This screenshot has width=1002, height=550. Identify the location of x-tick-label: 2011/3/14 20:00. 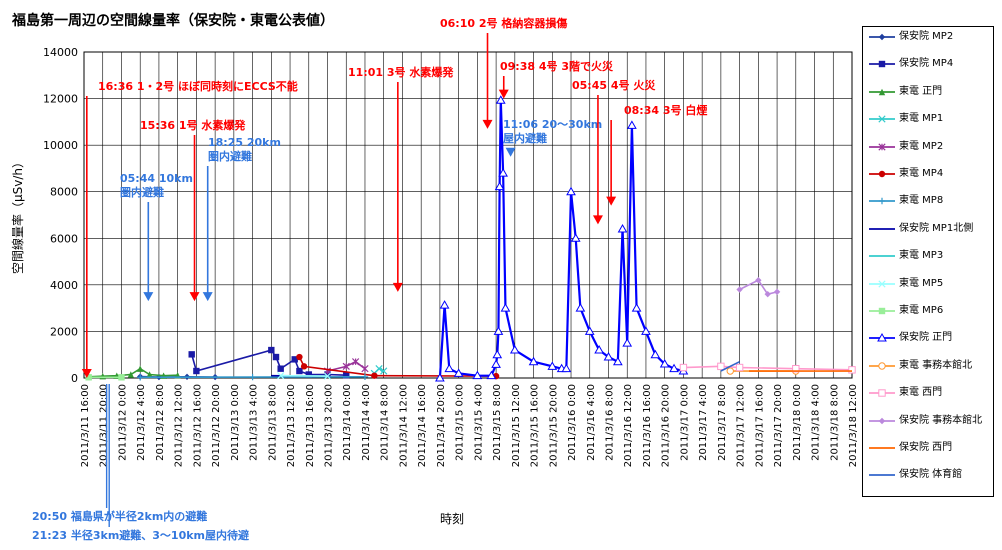
(441, 425).